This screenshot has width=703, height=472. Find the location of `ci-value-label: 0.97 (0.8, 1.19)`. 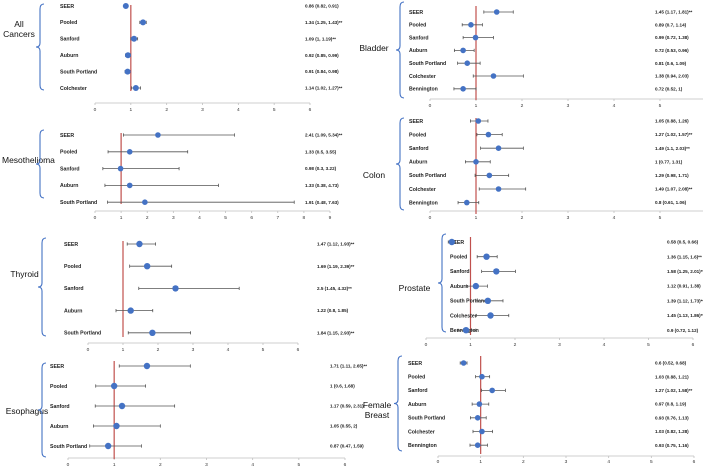

ci-value-label: 0.97 (0.8, 1.19) is located at coordinates (671, 404).